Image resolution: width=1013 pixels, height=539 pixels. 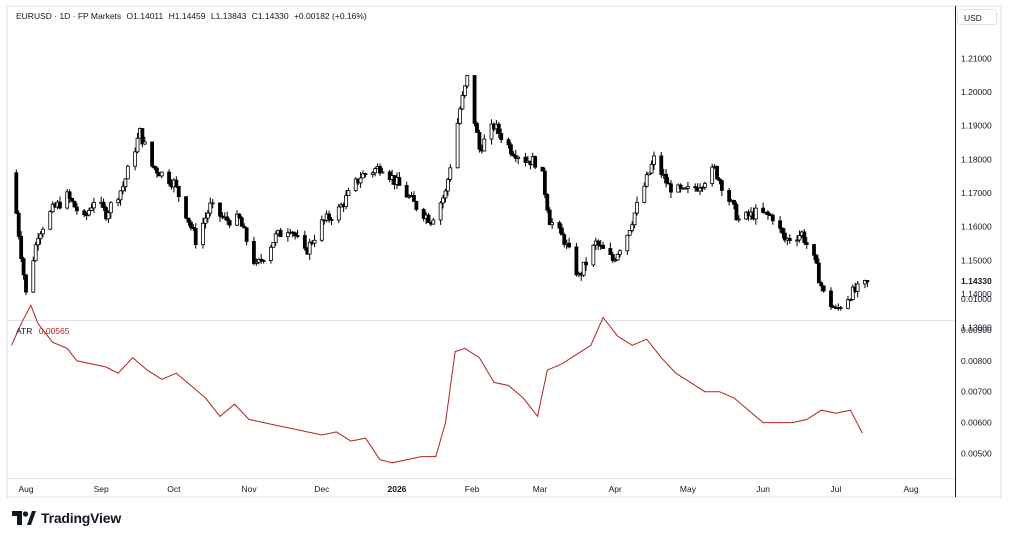 I want to click on atr-tick-label: 0.01000, so click(x=976, y=299).